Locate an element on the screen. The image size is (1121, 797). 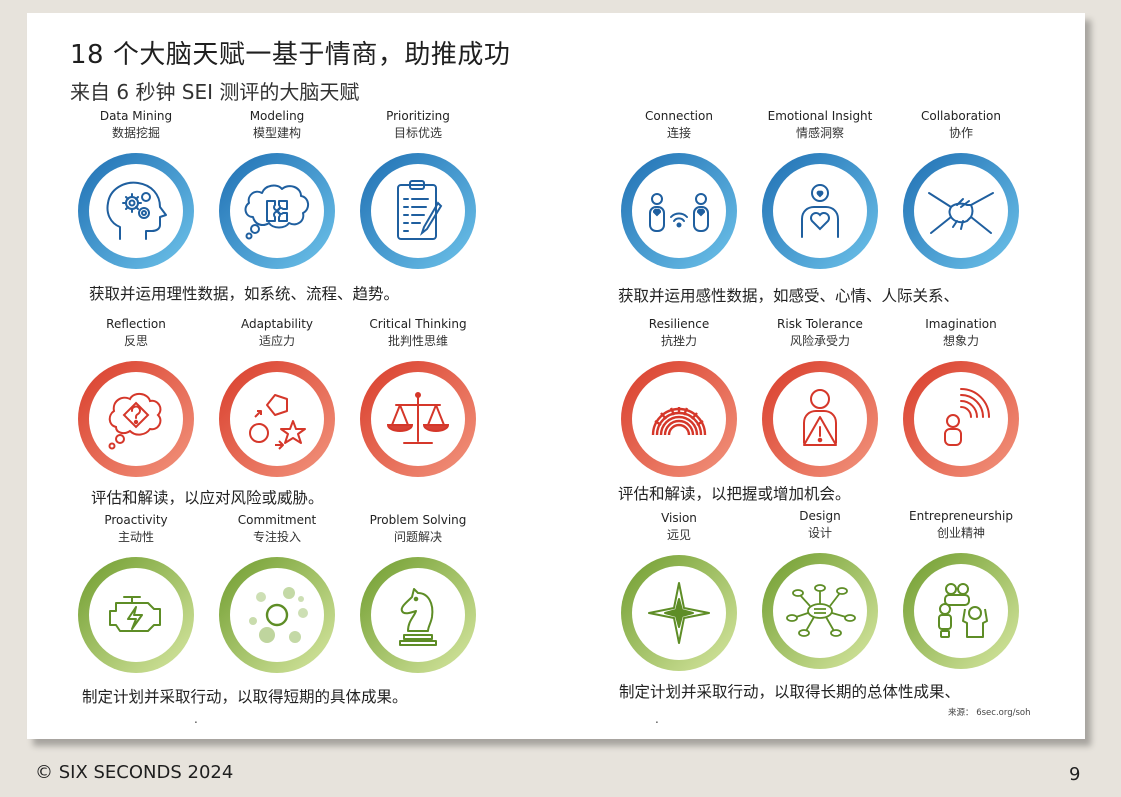
talent-risk-tolerance: Risk Tolerance 风险承受力 is located at coordinates (820, 397).